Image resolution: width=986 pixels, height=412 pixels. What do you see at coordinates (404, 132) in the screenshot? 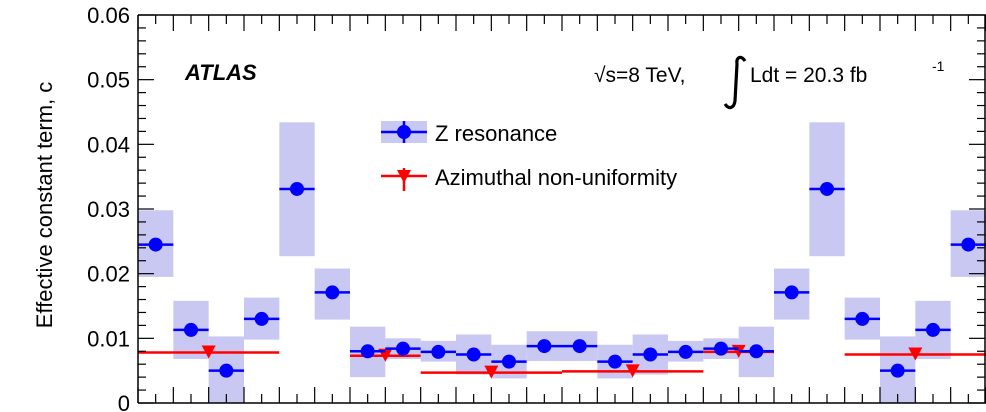
I see `legend-z-marker` at bounding box center [404, 132].